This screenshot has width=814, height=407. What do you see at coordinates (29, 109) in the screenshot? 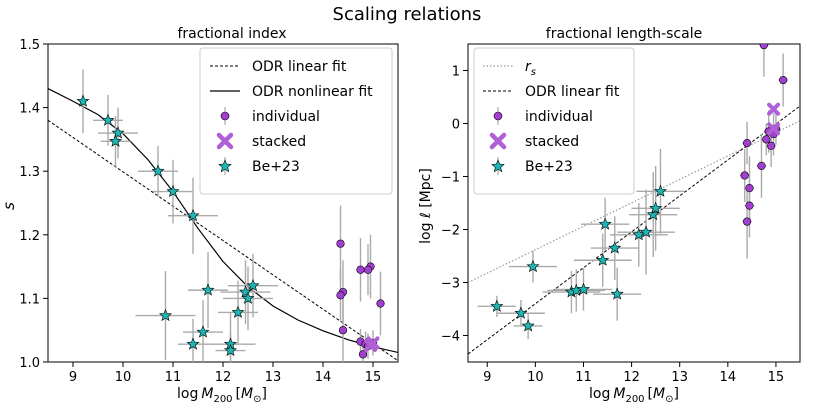
I see `y-tick-label: 1.4` at bounding box center [29, 109].